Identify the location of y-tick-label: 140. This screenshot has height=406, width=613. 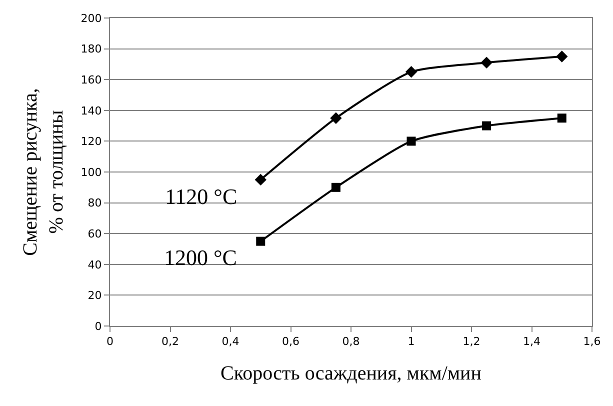
(91, 111).